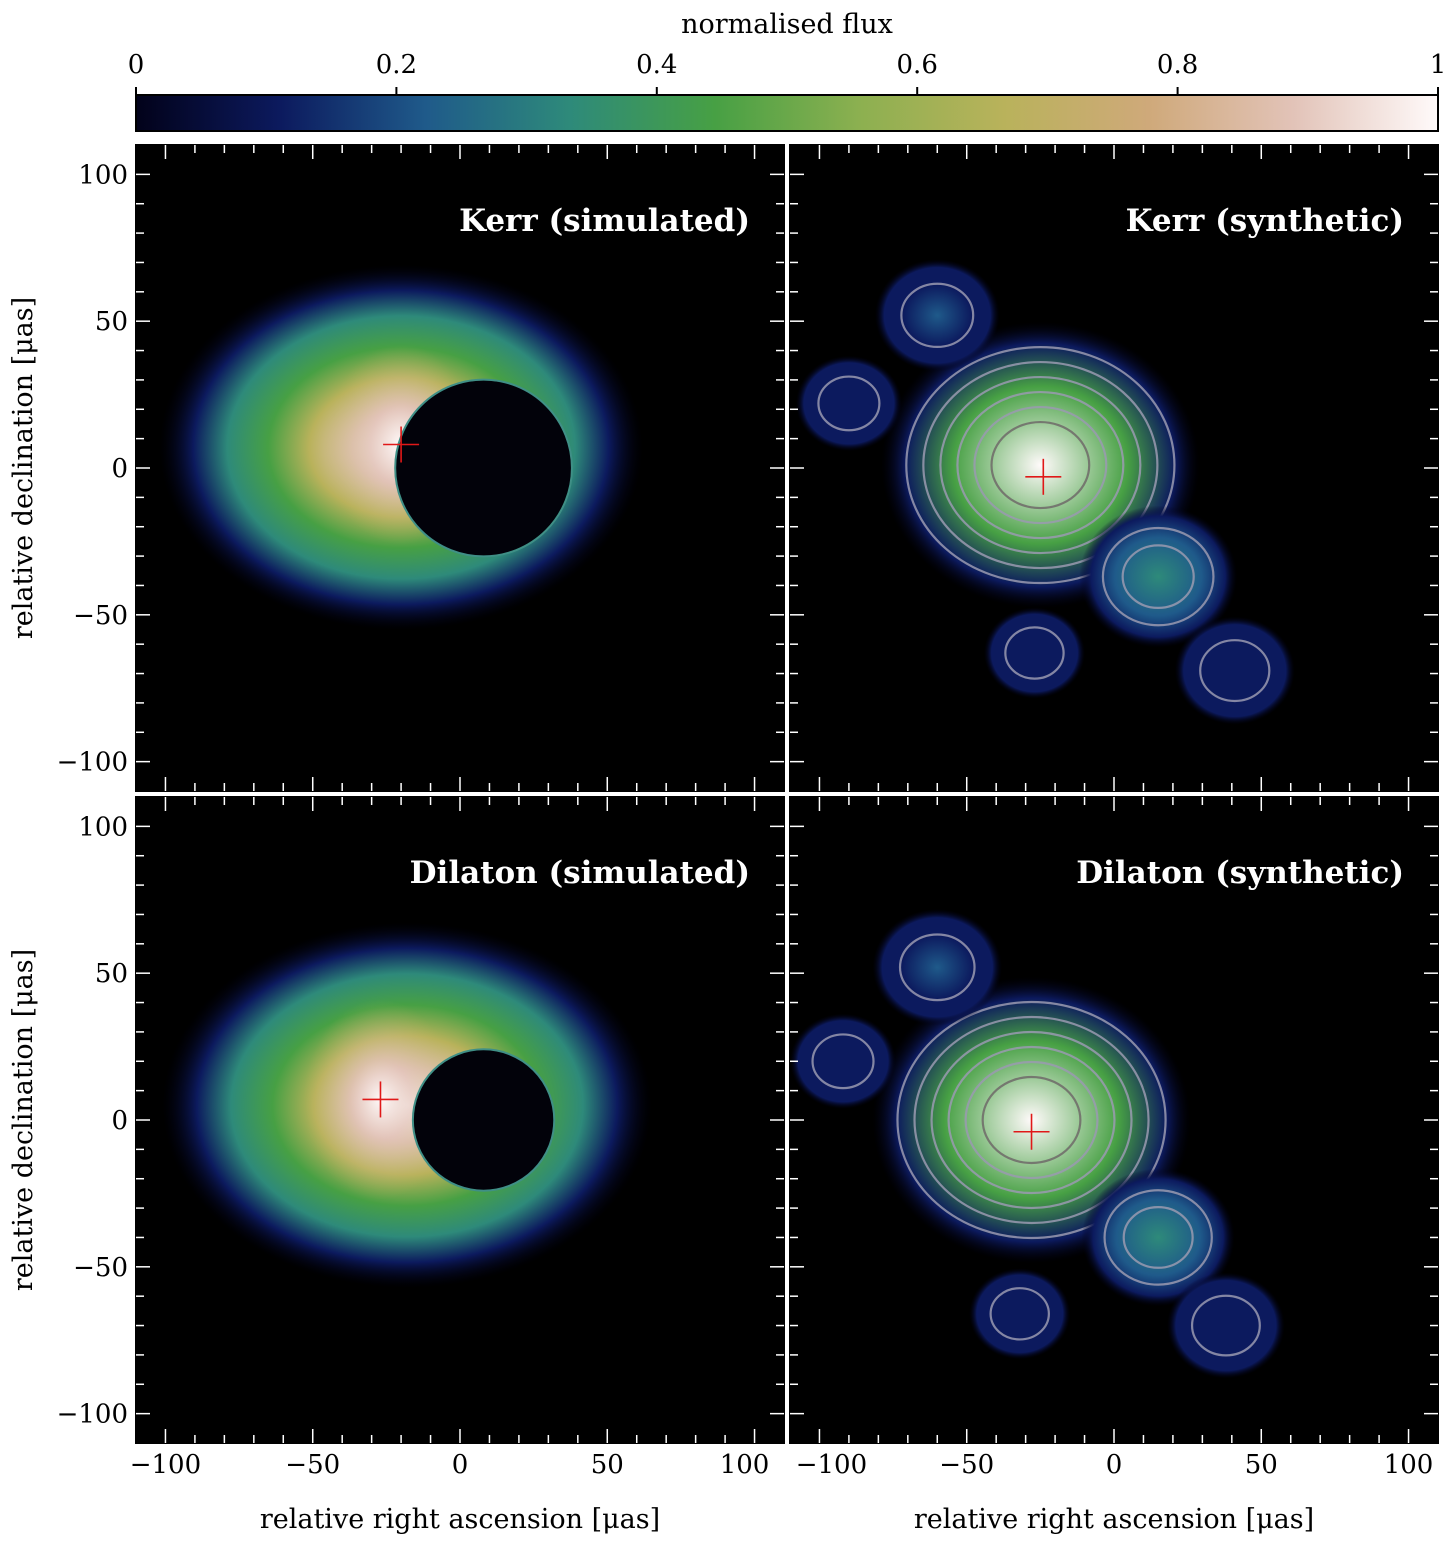  I want to click on colorbar: normalised flux 0 0.2 0.4 0.6 0.8 1, so click(787, 70).